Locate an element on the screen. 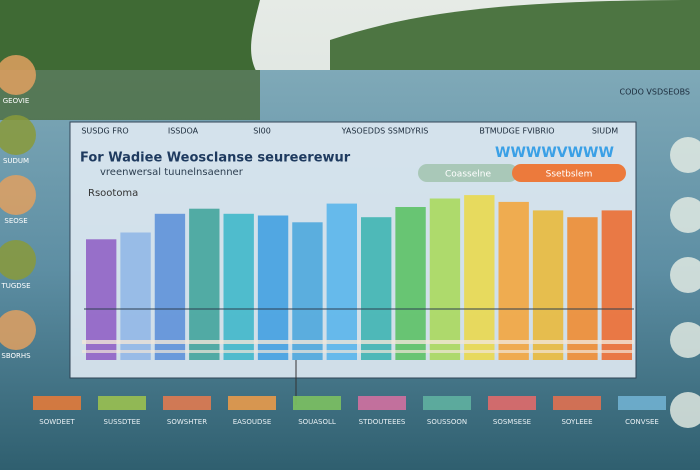  badge: Coasselne is located at coordinates (468, 175).